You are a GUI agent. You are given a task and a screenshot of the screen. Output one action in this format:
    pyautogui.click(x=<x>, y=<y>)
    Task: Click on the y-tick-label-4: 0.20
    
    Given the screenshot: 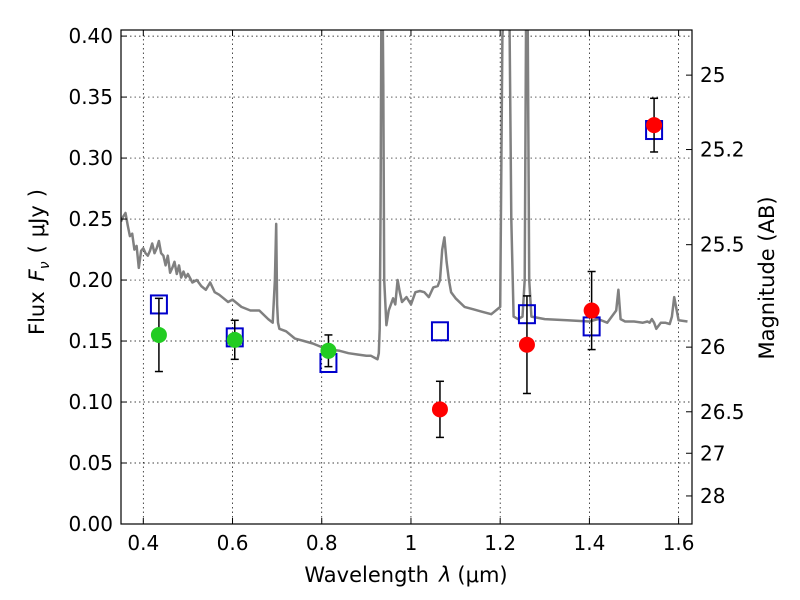 What is the action you would take?
    pyautogui.click(x=90, y=280)
    